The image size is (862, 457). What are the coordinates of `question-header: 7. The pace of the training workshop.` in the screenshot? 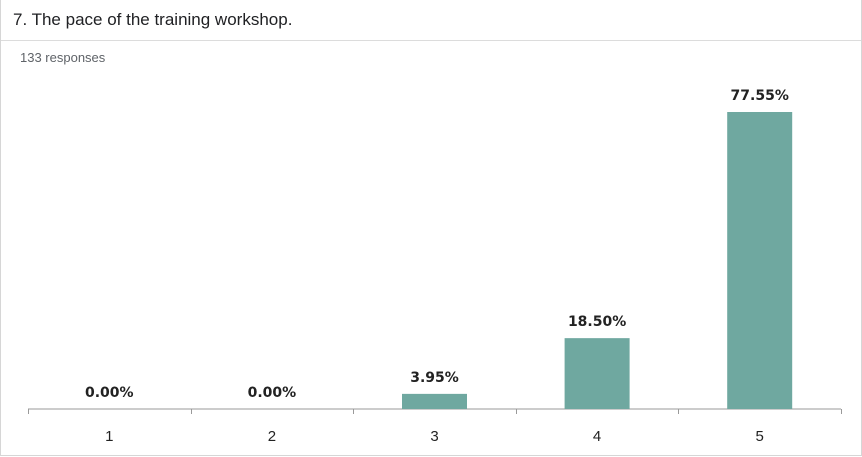 It's located at (431, 20).